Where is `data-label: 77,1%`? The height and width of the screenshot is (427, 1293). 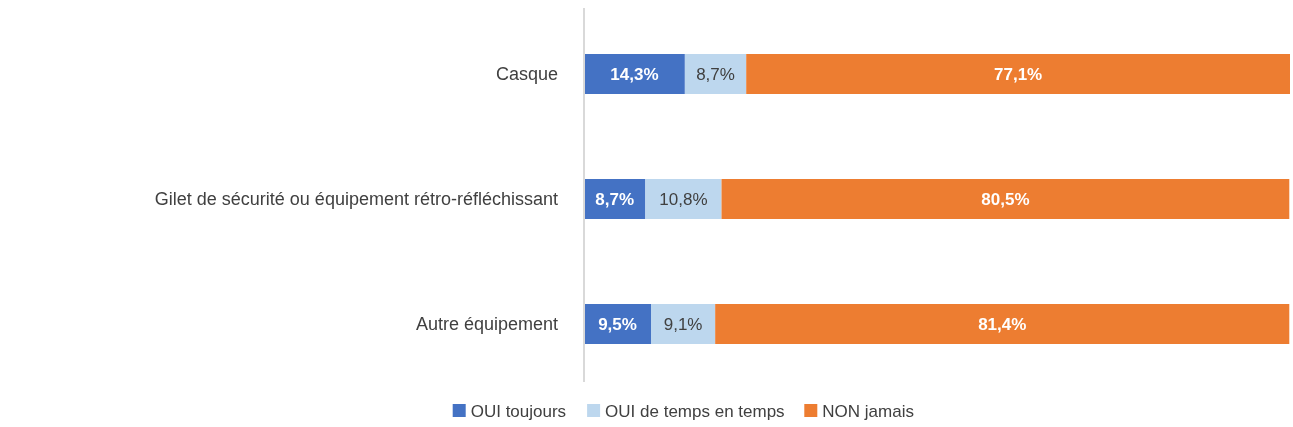 data-label: 77,1% is located at coordinates (1018, 74).